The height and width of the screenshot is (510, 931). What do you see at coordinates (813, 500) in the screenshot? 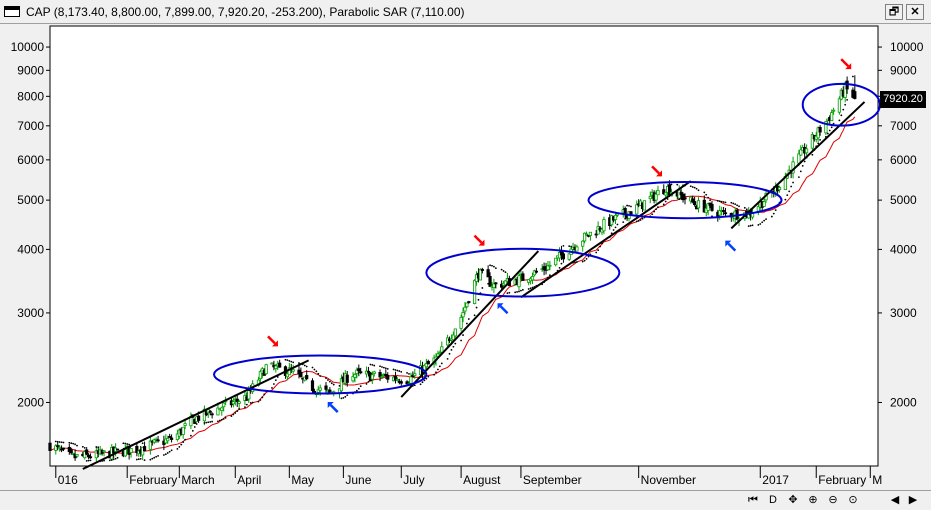
I see `zoom-in-icon: ⊕` at bounding box center [813, 500].